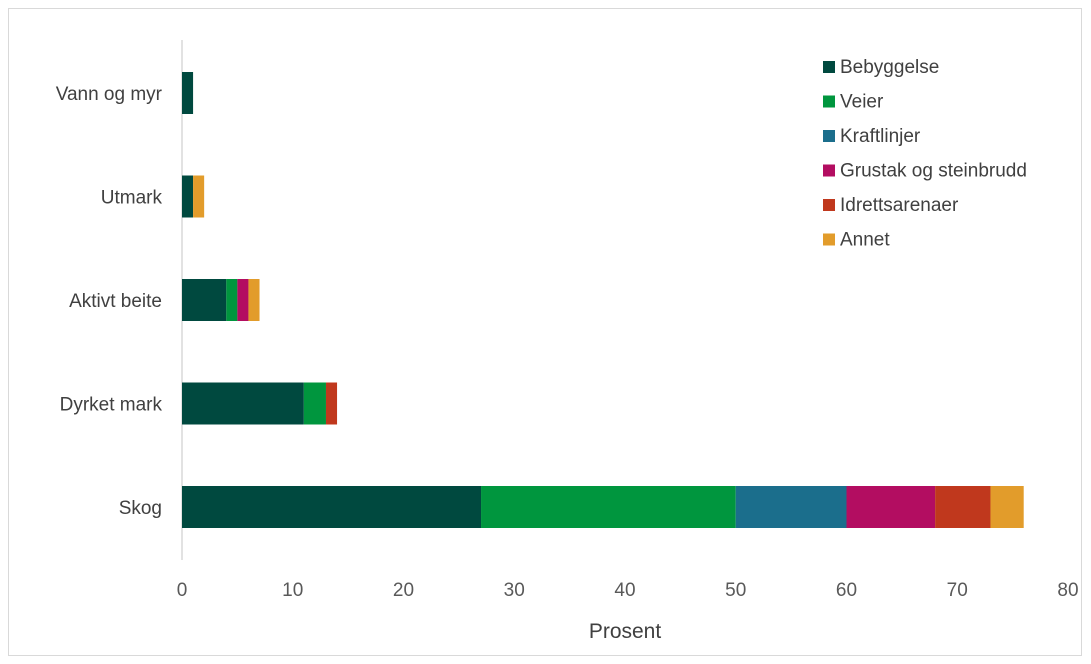 The width and height of the screenshot is (1091, 664). Describe the element at coordinates (403, 590) in the screenshot. I see `x-tick-label: 20` at that location.